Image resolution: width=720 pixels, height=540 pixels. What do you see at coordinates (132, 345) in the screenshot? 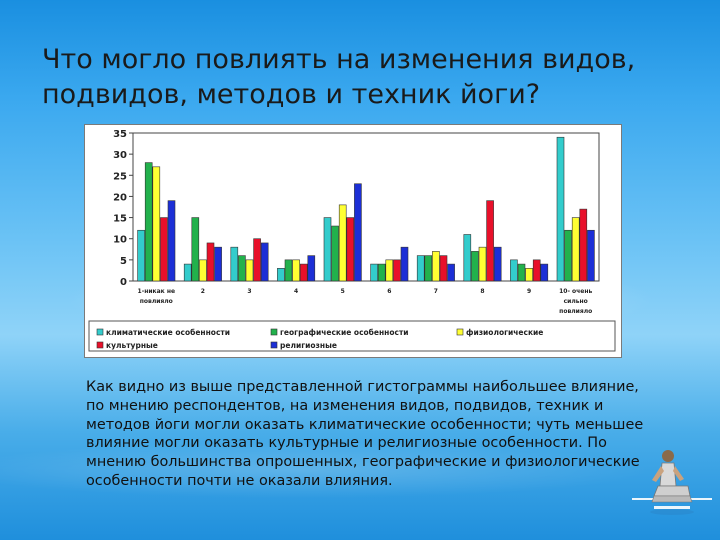
I see `legend-label: культурные` at bounding box center [132, 345].